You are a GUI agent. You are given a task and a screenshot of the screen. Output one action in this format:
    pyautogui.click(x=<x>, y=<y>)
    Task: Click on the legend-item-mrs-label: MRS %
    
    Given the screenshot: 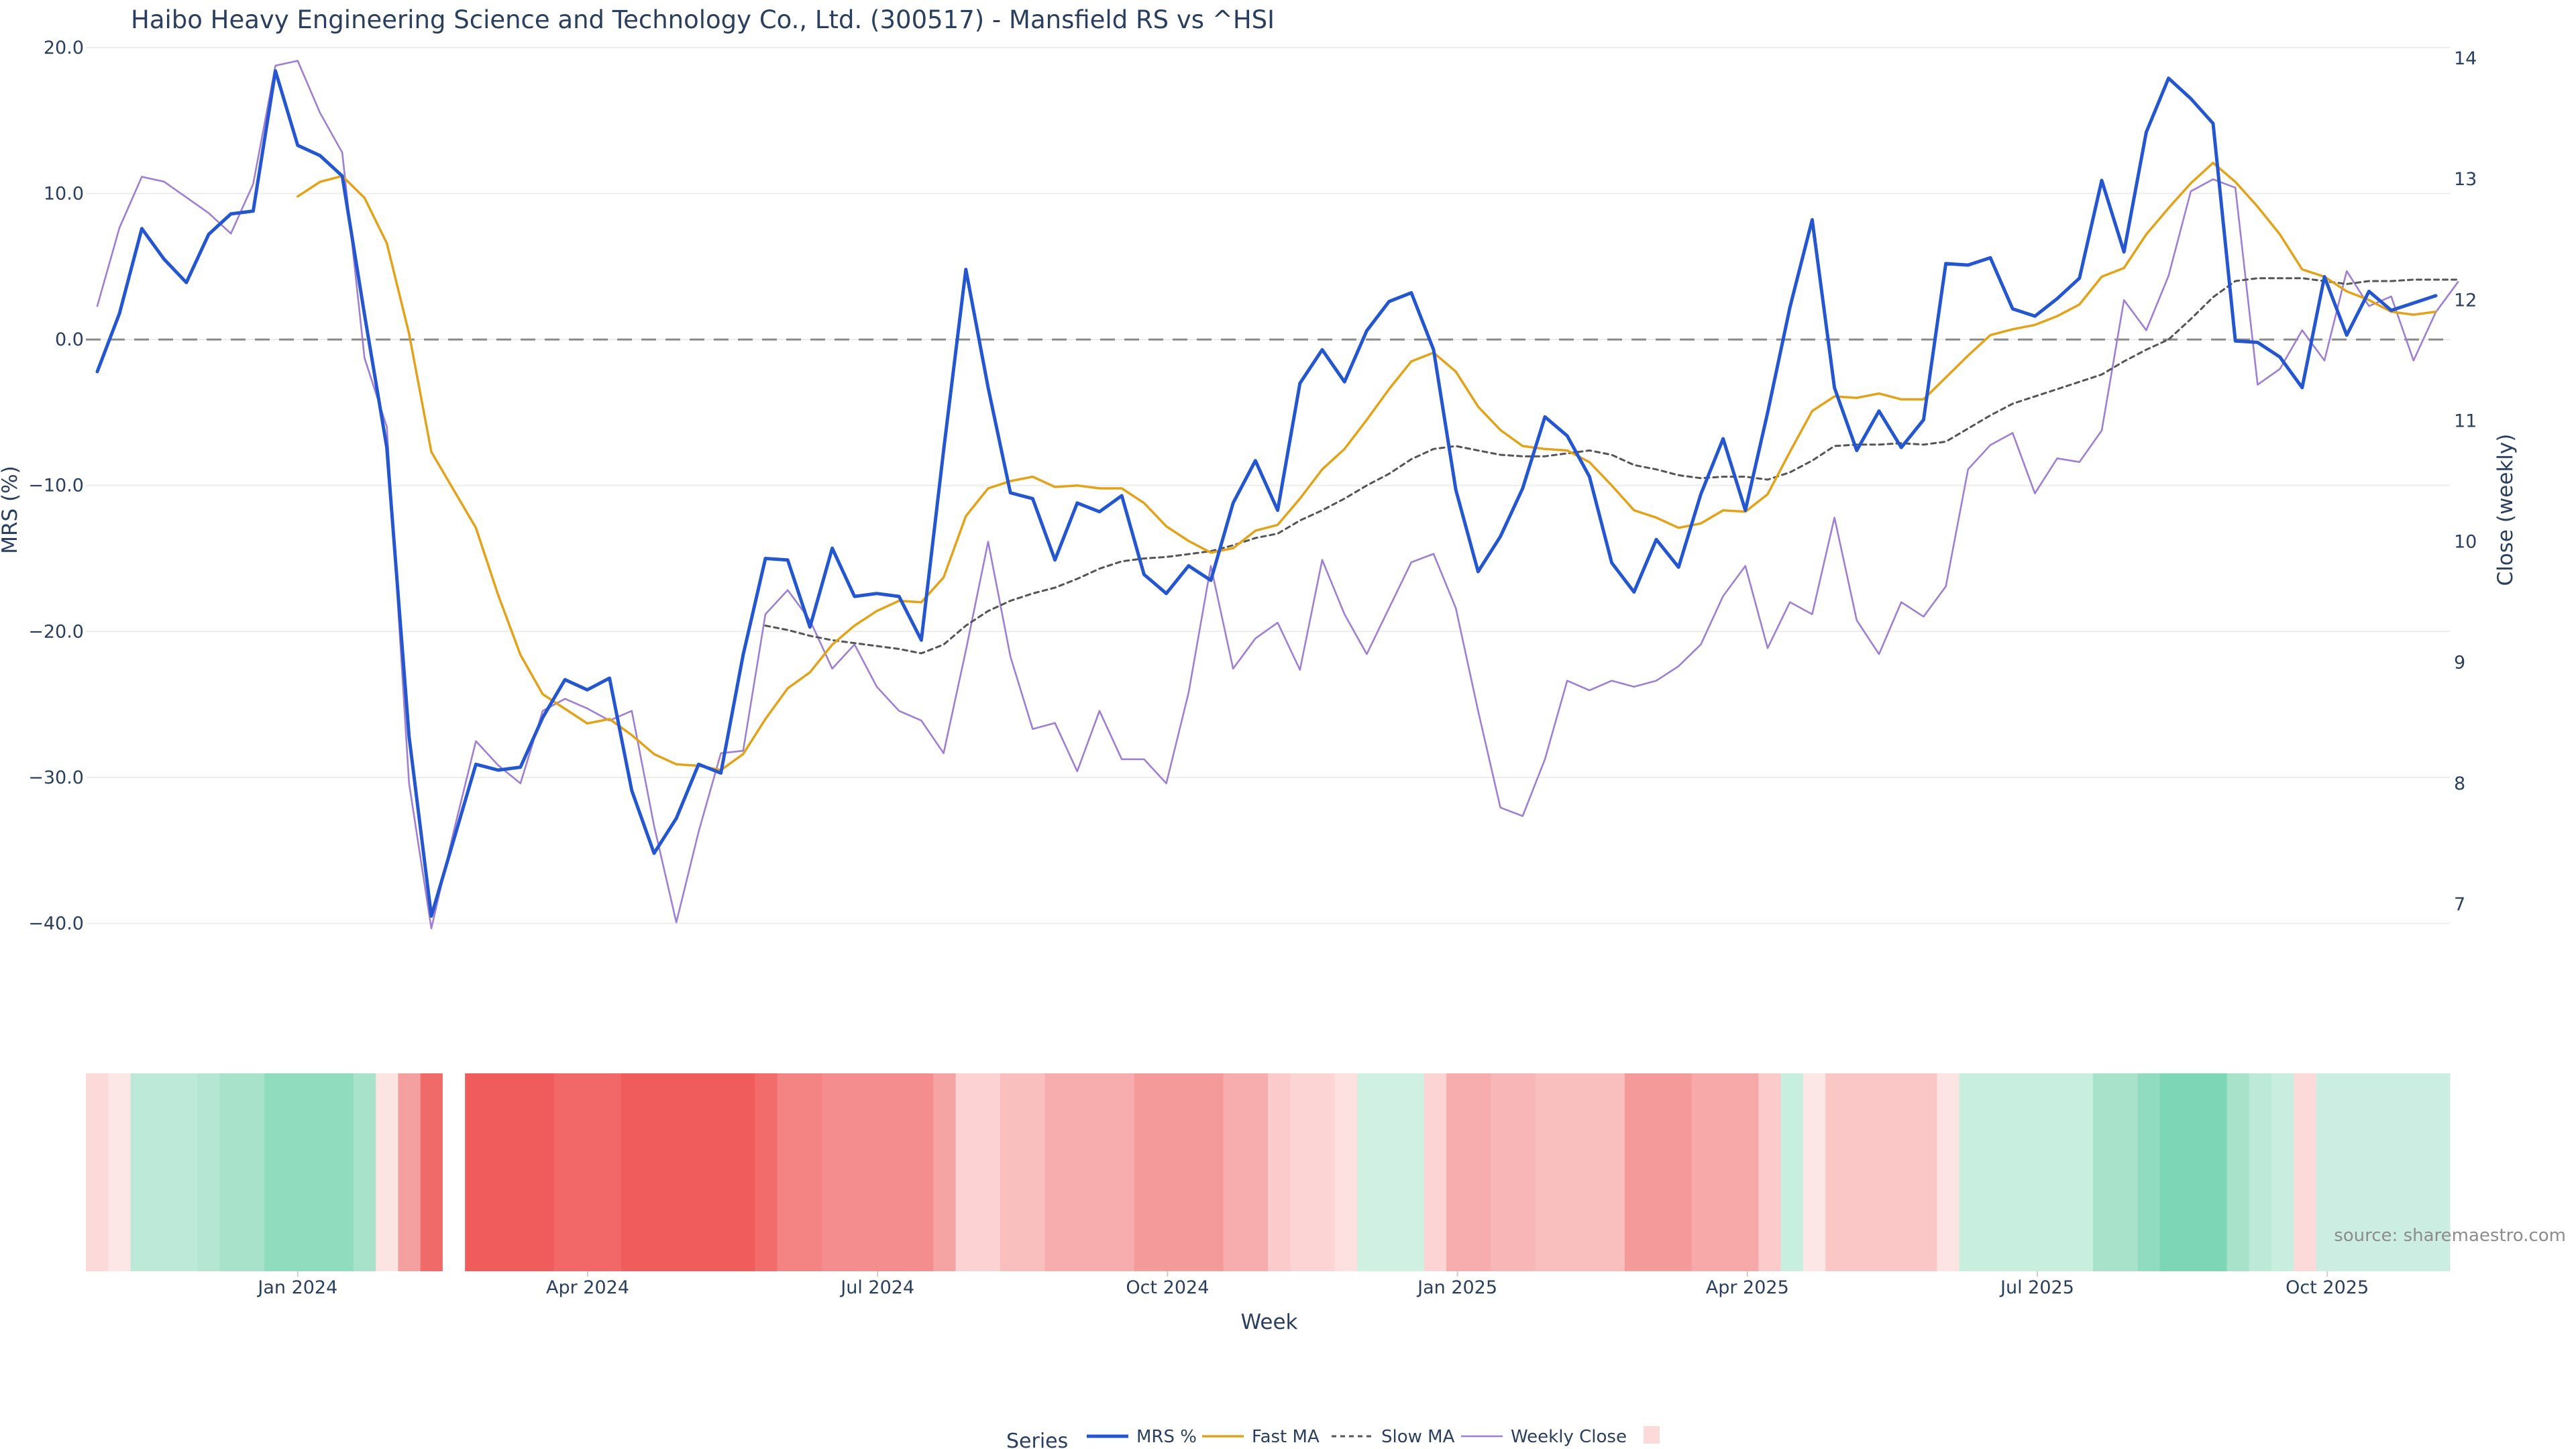 What is the action you would take?
    pyautogui.click(x=1166, y=1437)
    